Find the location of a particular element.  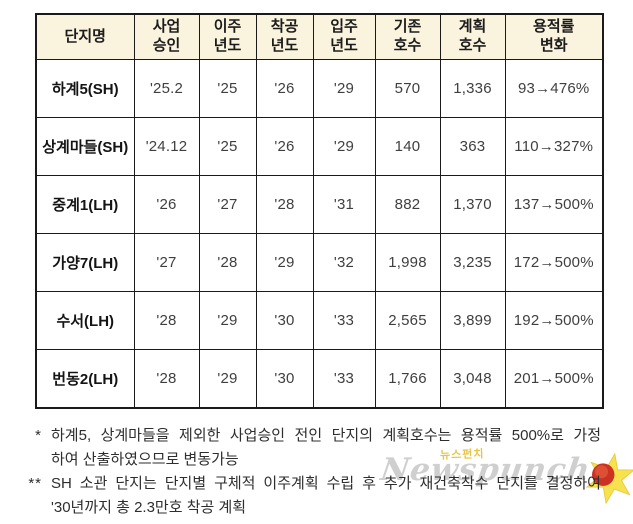

table-row: 하계5(SH) '25.2'25'26'29 570 1,336 93→476% is located at coordinates (319, 88).